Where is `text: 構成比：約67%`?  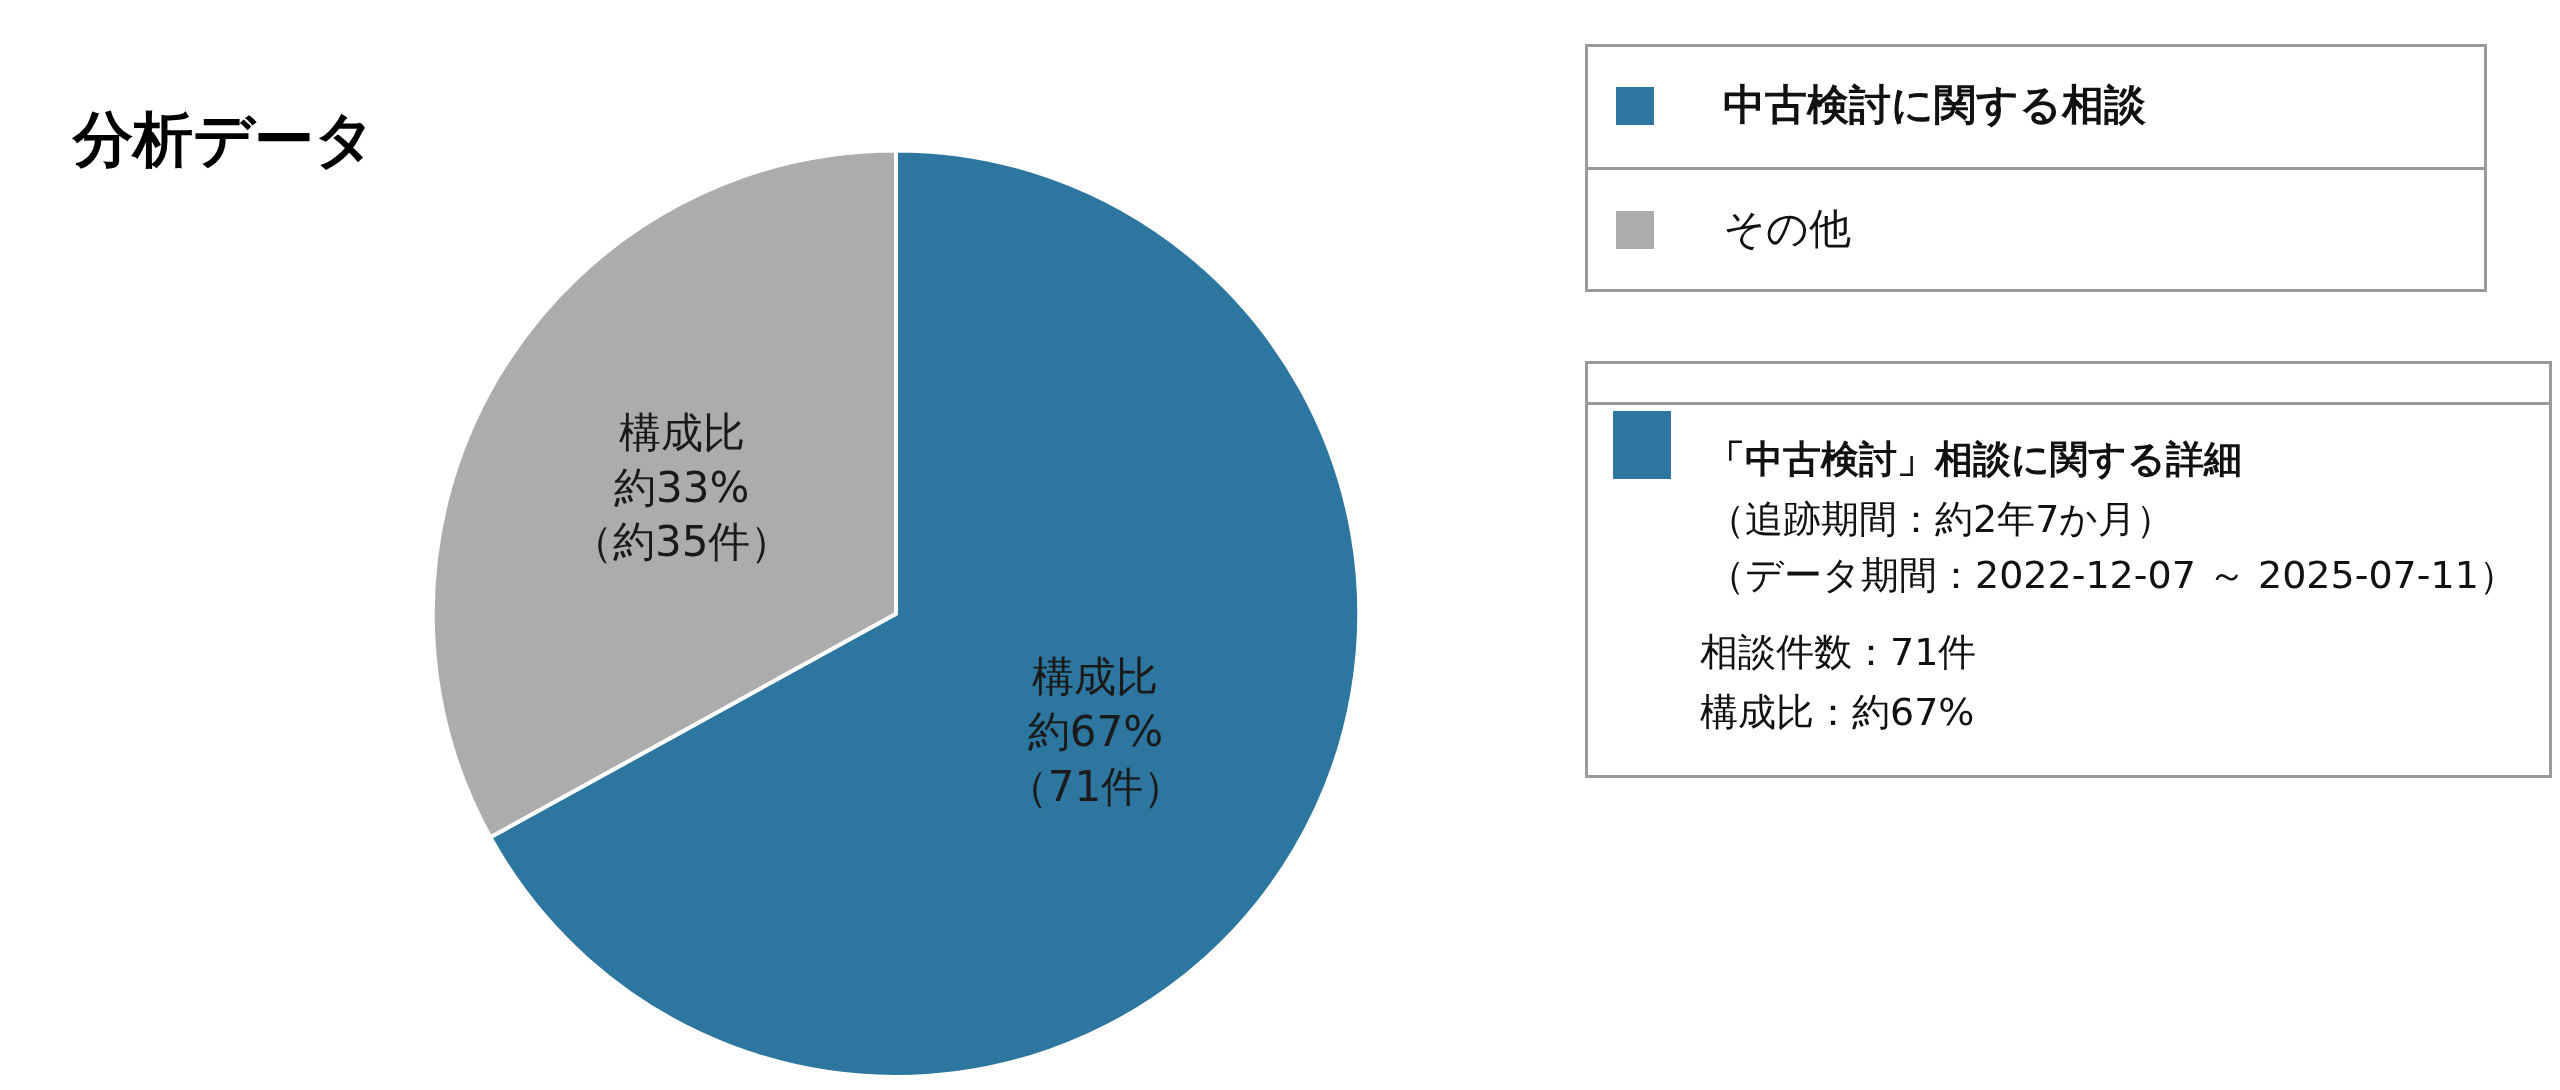
text: 構成比：約67% is located at coordinates (1837, 713).